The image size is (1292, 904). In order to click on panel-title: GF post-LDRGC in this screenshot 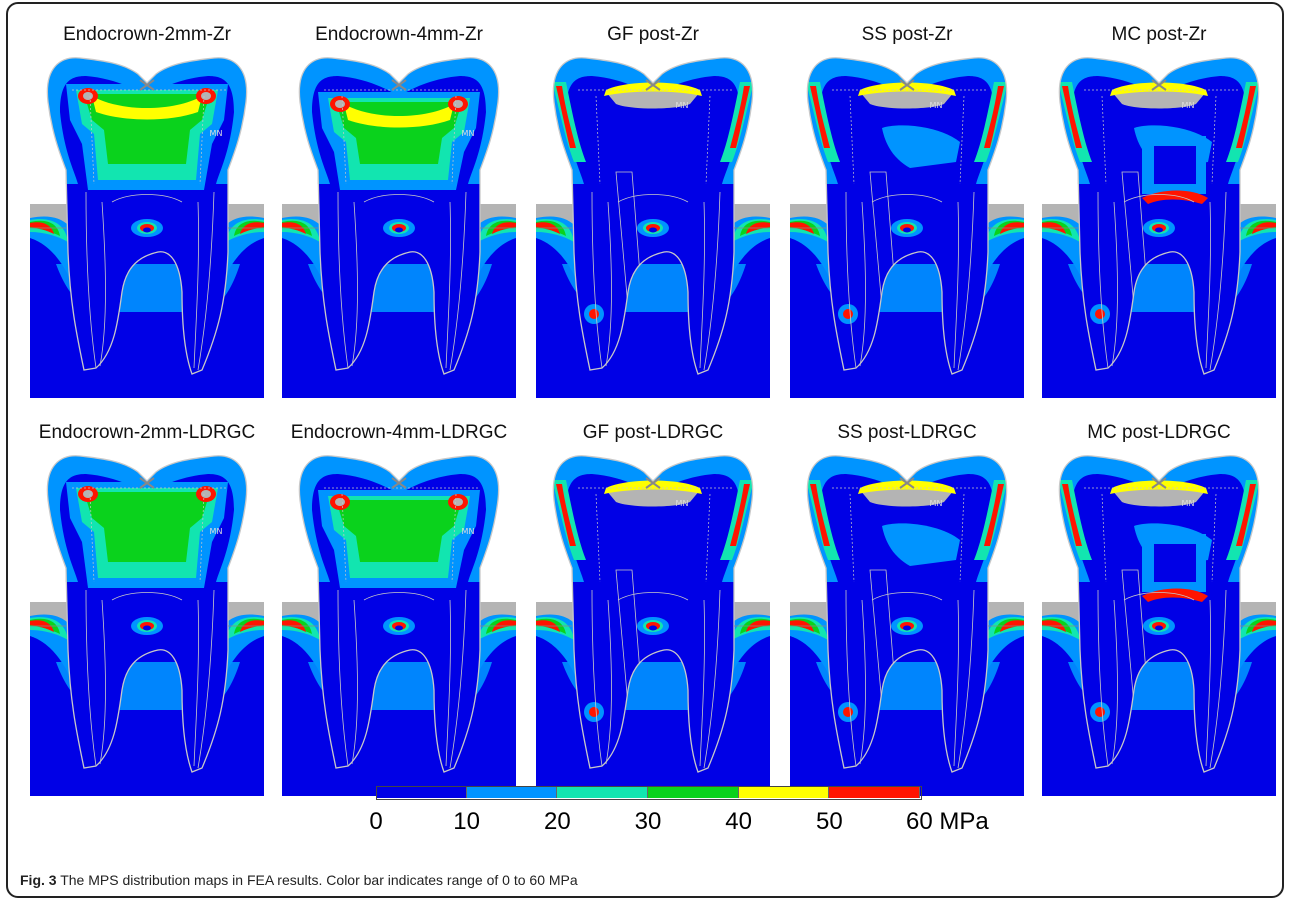, I will do `click(653, 432)`.